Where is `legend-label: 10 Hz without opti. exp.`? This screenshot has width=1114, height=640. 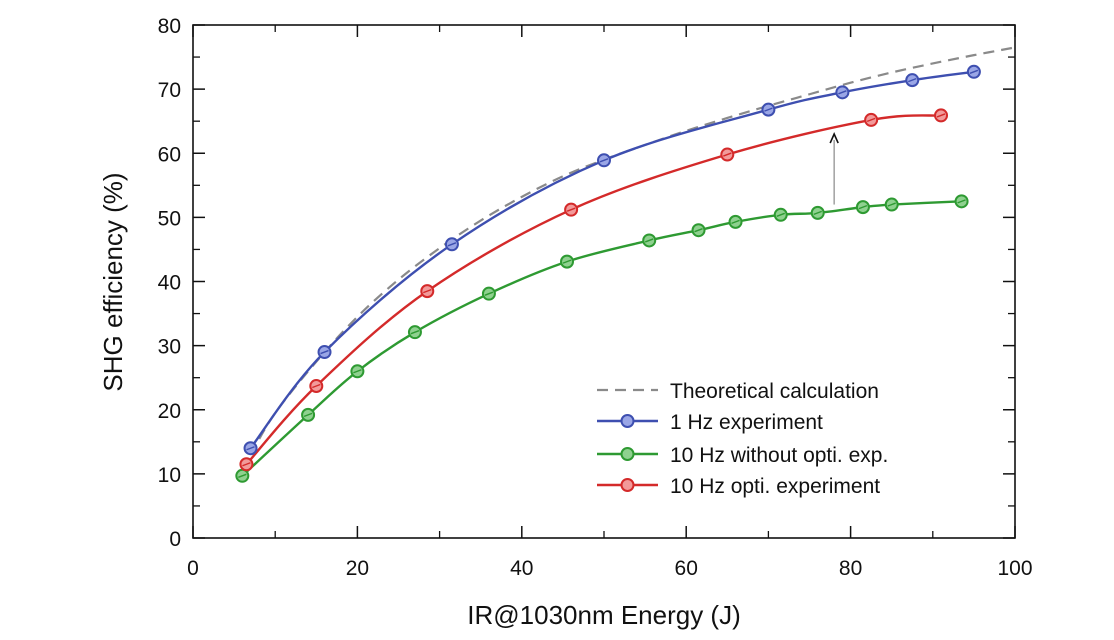
legend-label: 10 Hz without opti. exp. is located at coordinates (779, 455).